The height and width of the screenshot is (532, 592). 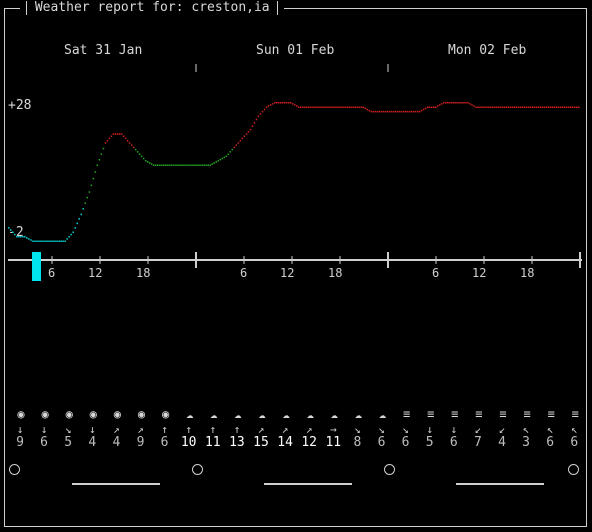 I want to click on cloud-icon: ☁, so click(x=286, y=414).